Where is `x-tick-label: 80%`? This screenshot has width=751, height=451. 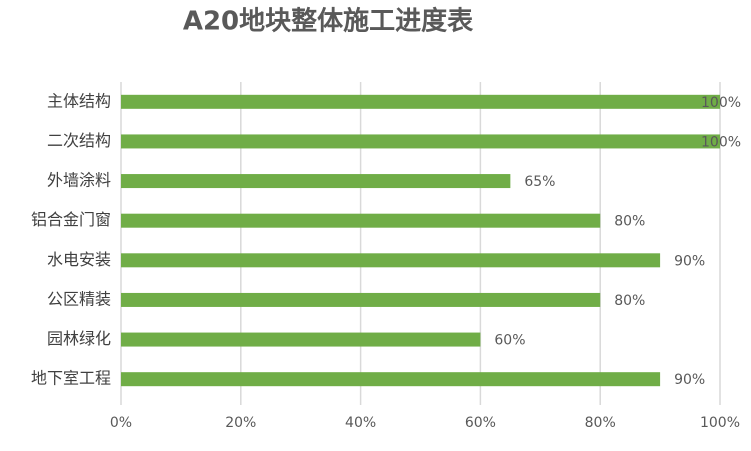
x-tick-label: 80% is located at coordinates (600, 423).